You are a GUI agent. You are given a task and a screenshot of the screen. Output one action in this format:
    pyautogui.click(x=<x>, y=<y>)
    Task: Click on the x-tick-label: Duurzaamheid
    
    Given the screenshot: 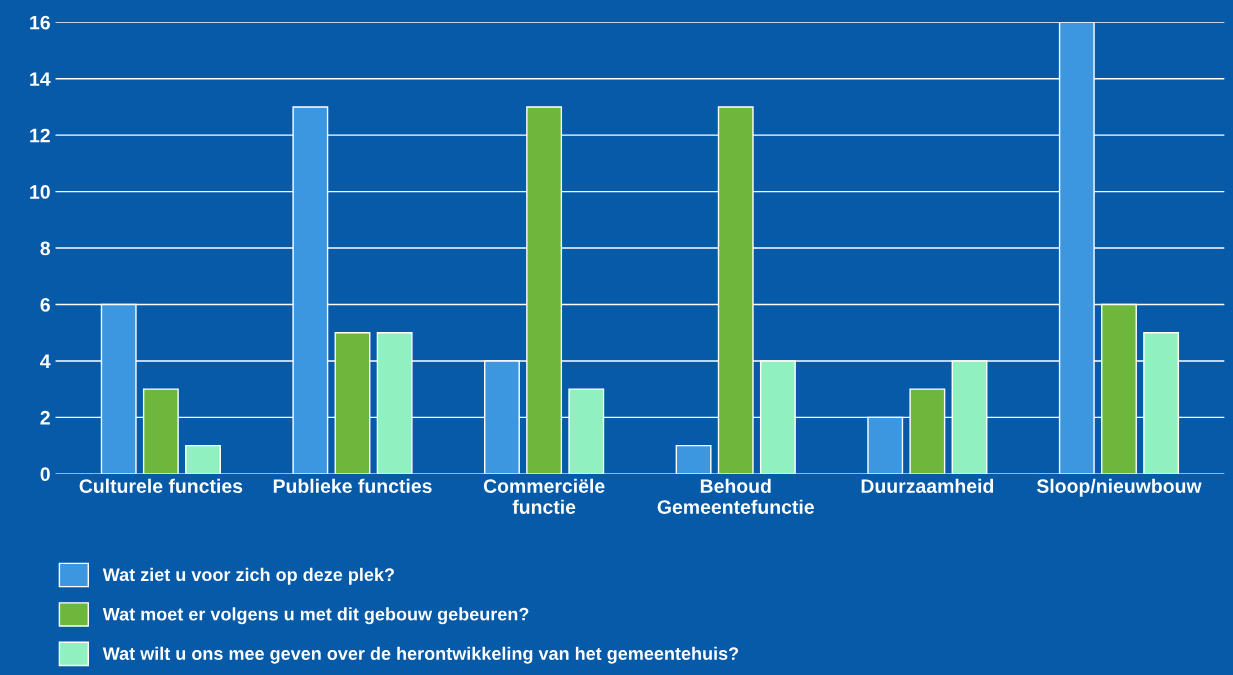 What is the action you would take?
    pyautogui.click(x=927, y=485)
    